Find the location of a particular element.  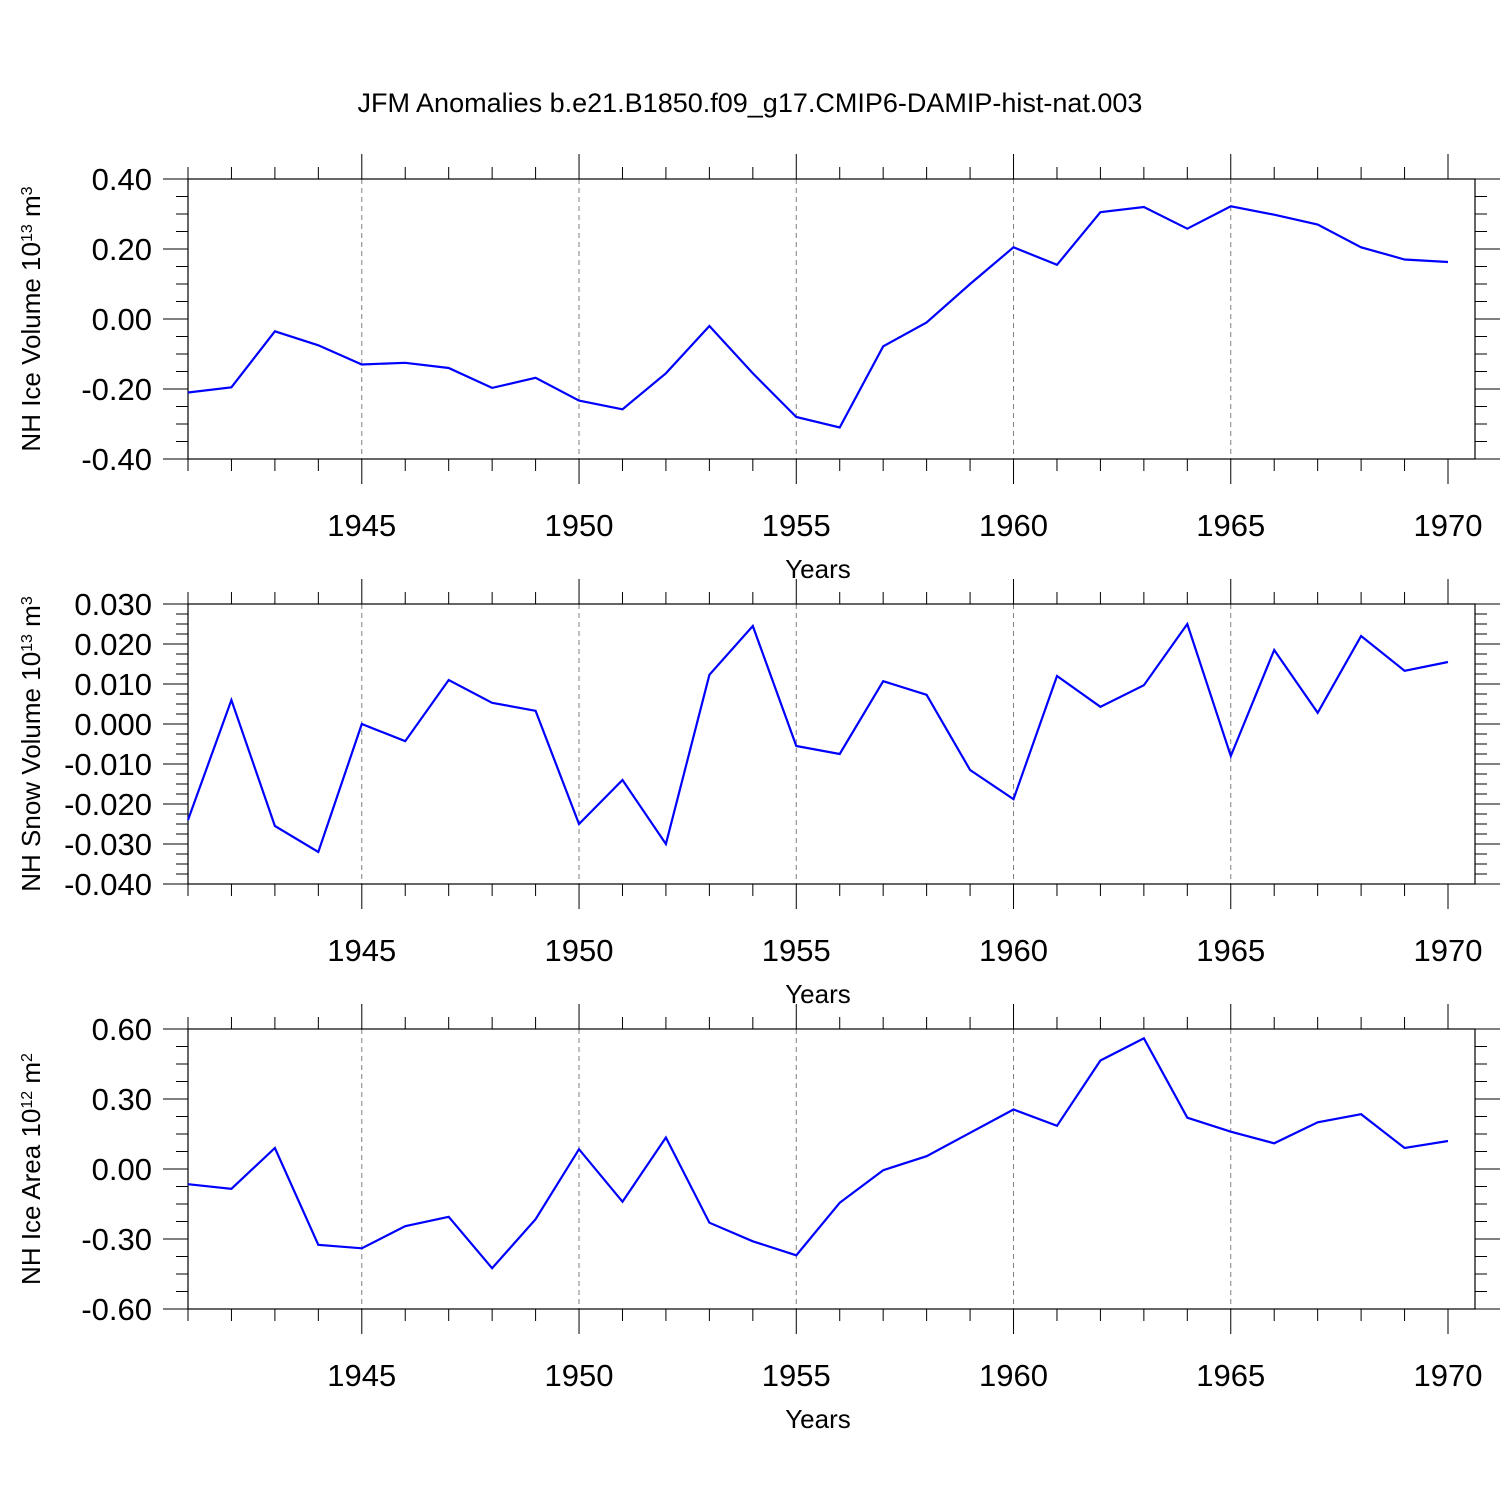

y-tick-label: 0.030 is located at coordinates (113, 604).